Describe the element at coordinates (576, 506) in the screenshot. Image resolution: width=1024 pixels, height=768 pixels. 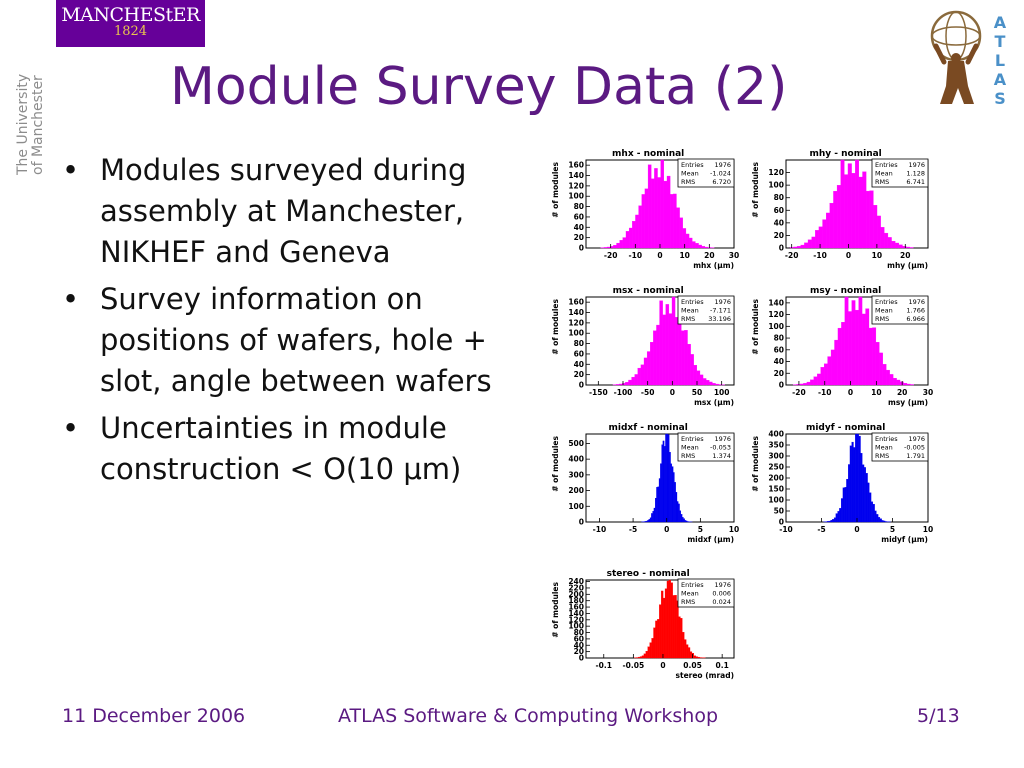
I see `y-tick-label: 100` at that location.